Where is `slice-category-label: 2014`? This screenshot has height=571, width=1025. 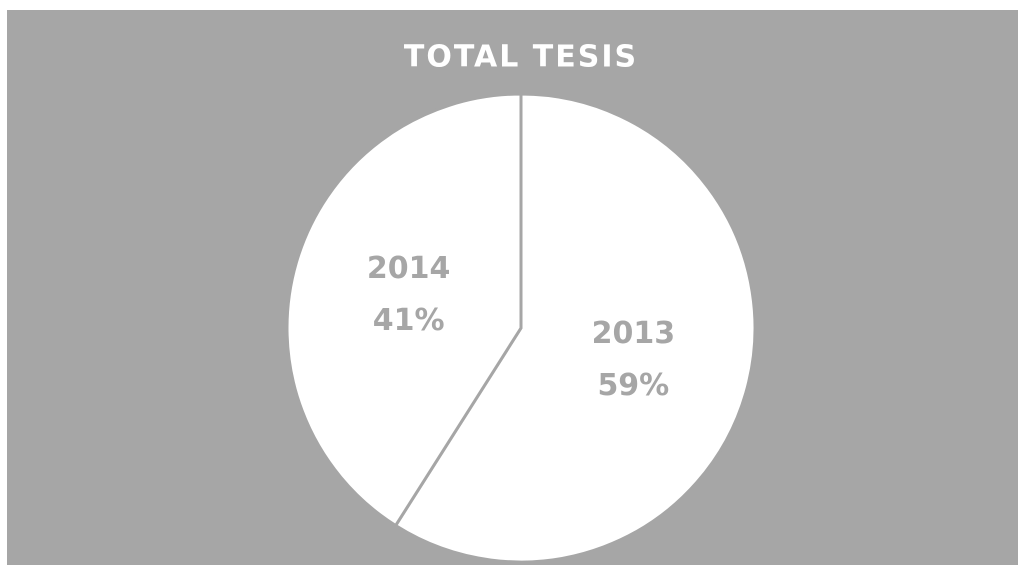 slice-category-label: 2014 is located at coordinates (409, 268).